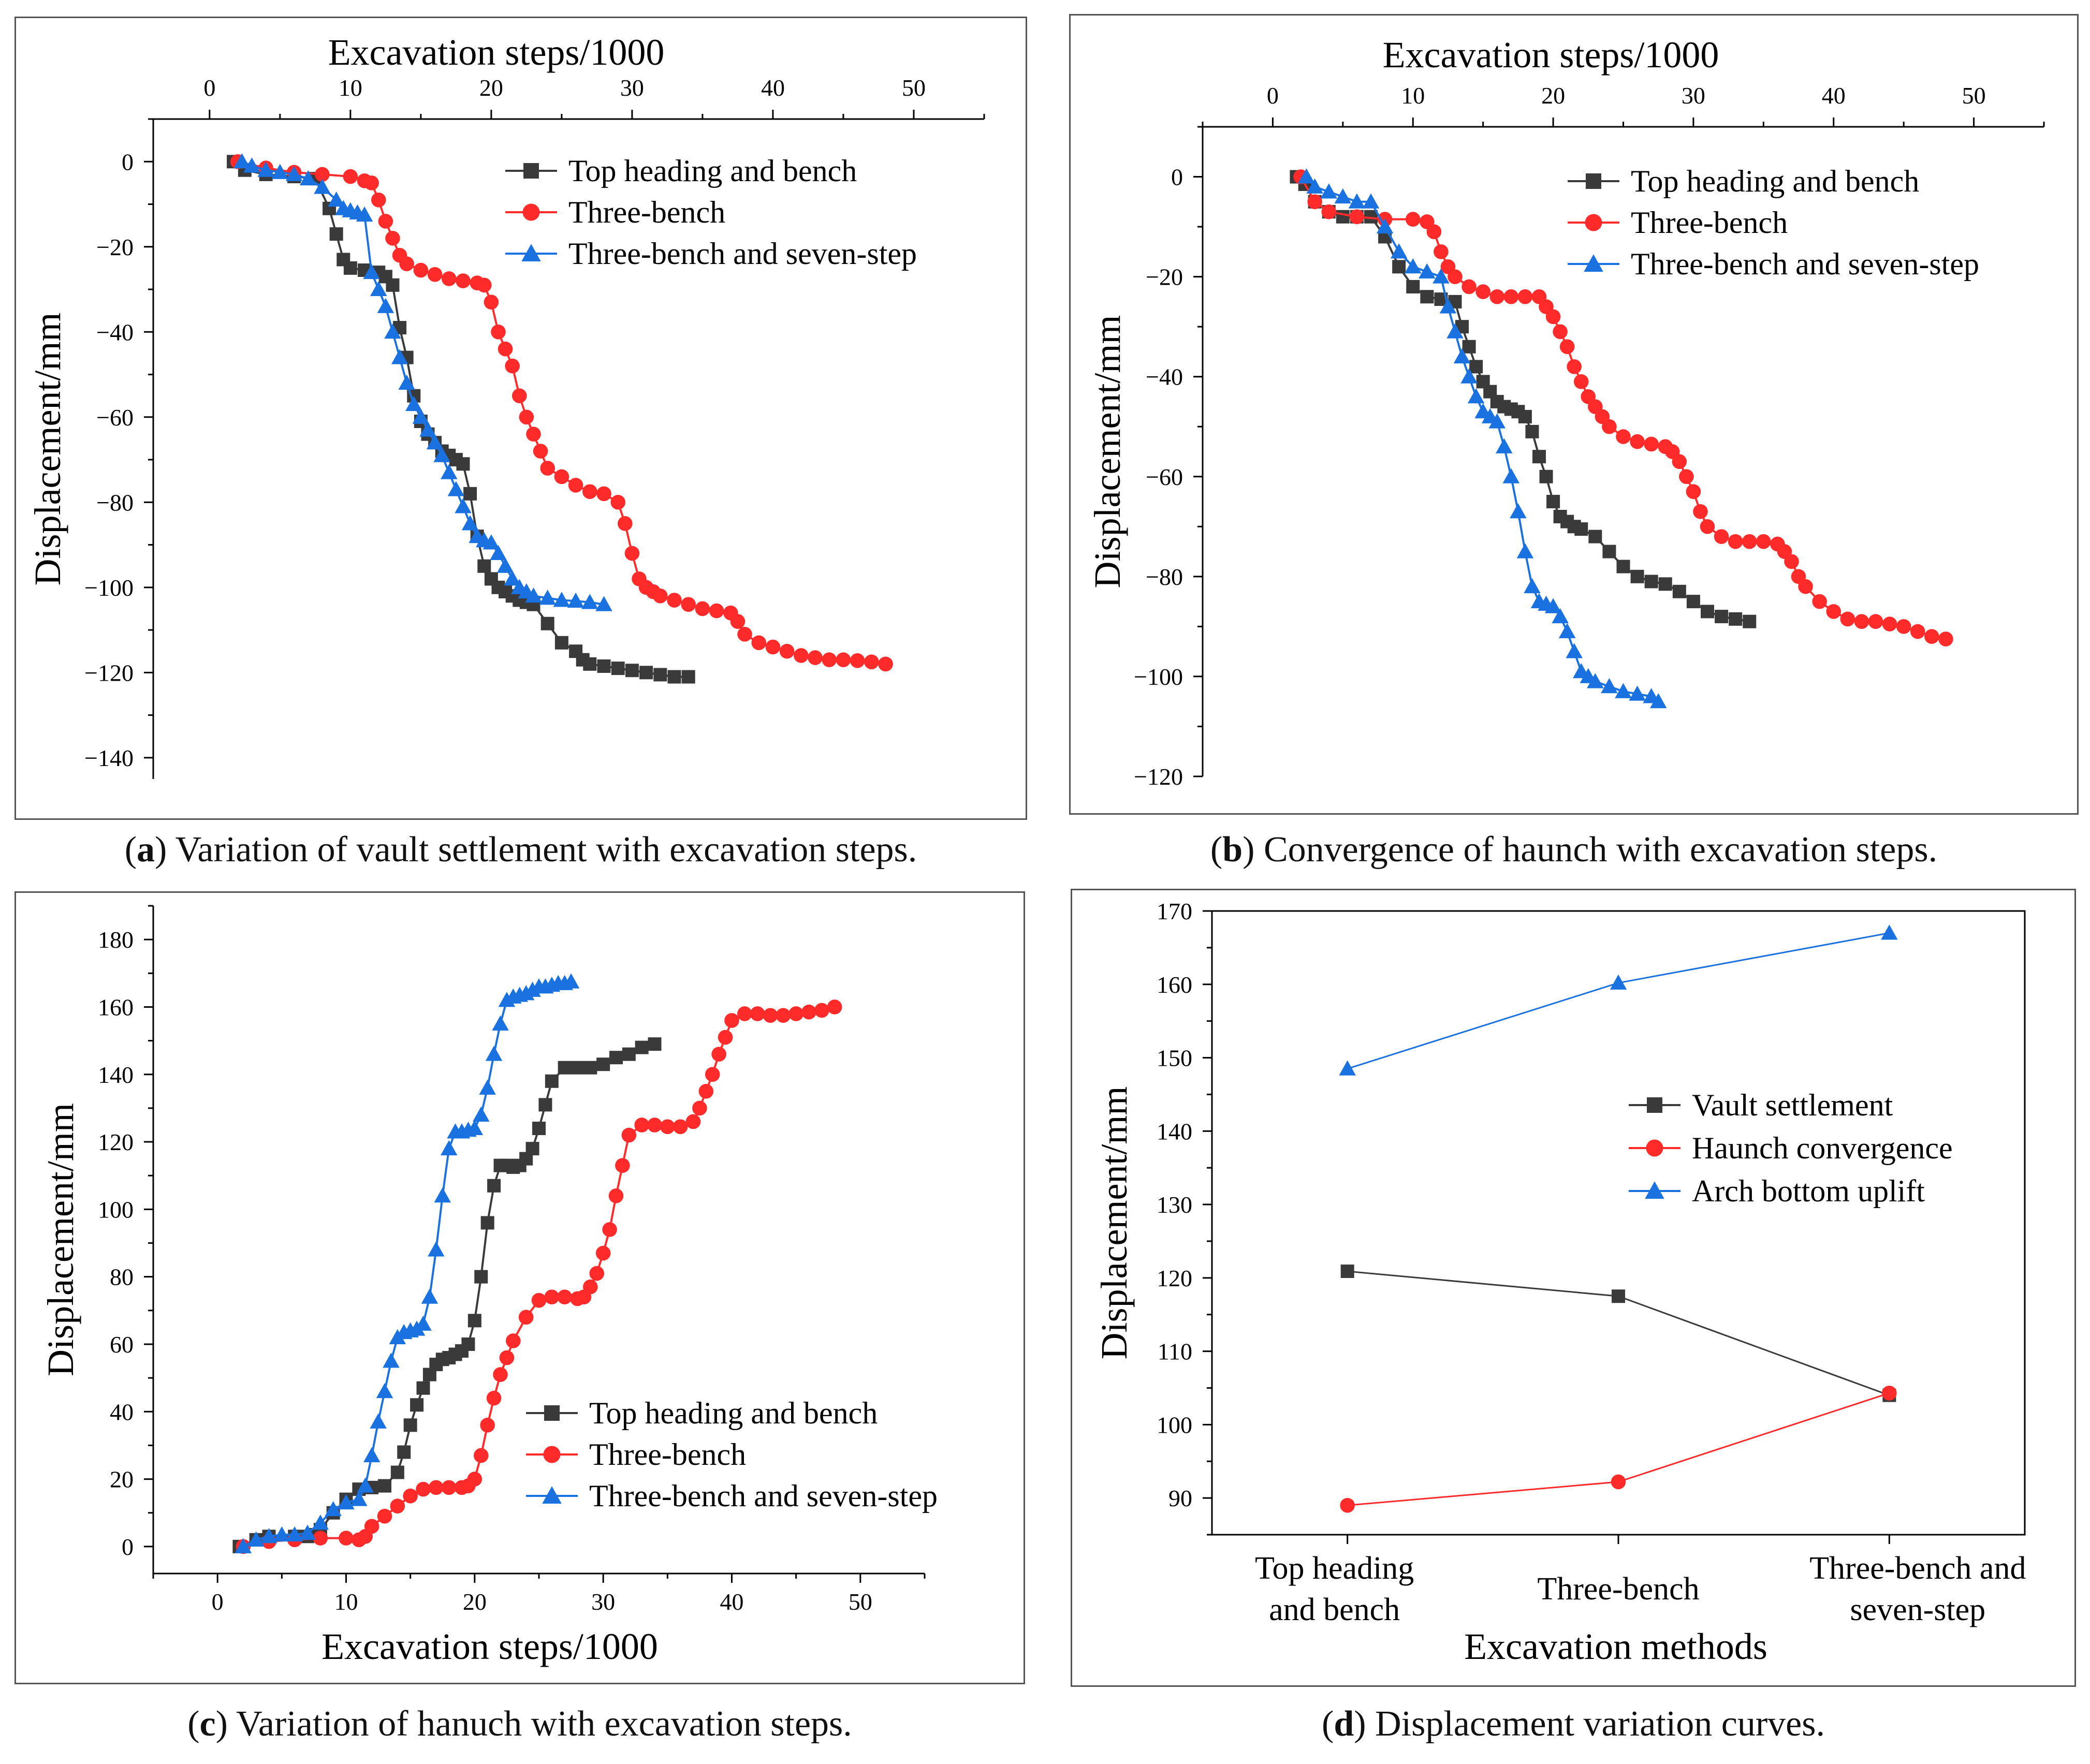  What do you see at coordinates (115, 332) in the screenshot?
I see `chart-a-y-tick-label-2: −40` at bounding box center [115, 332].